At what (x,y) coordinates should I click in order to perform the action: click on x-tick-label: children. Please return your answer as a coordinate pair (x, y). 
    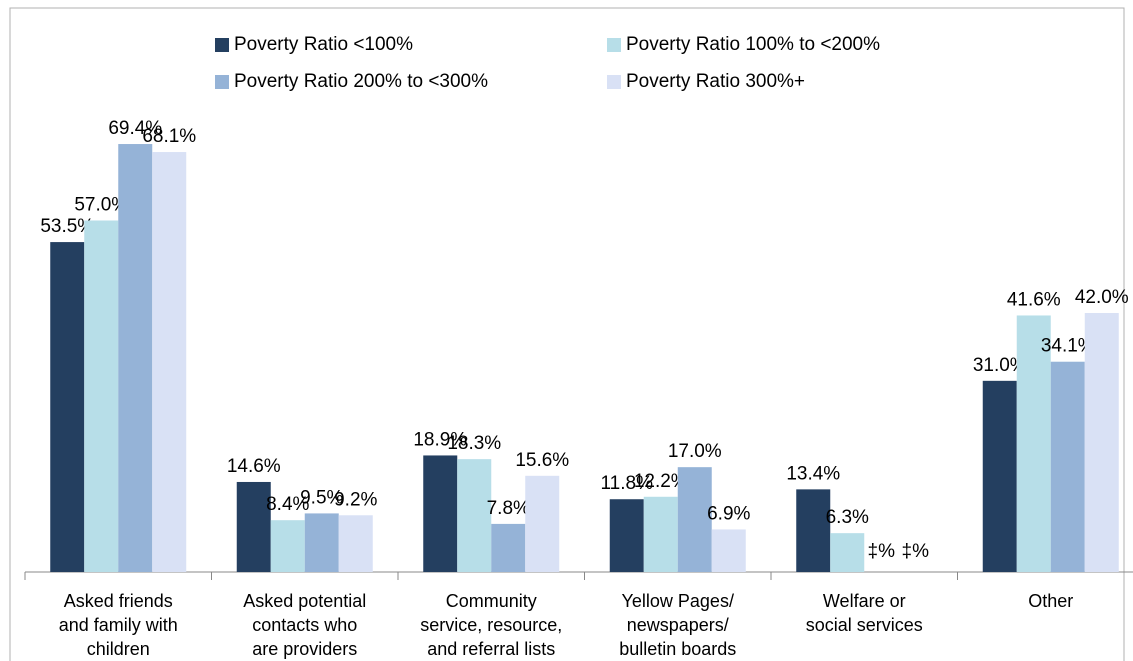
    Looking at the image, I should click on (118, 649).